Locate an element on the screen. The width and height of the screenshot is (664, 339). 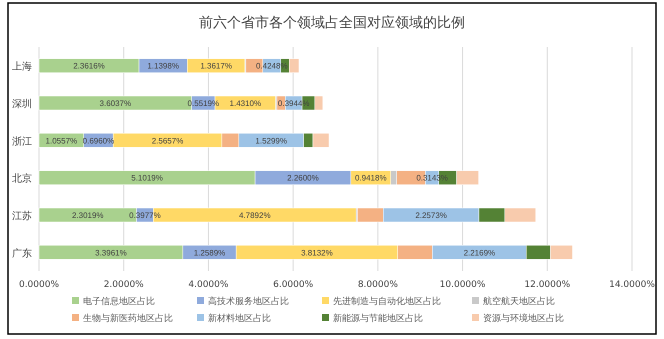
x-tick-label: 12.0000% is located at coordinates (547, 285).